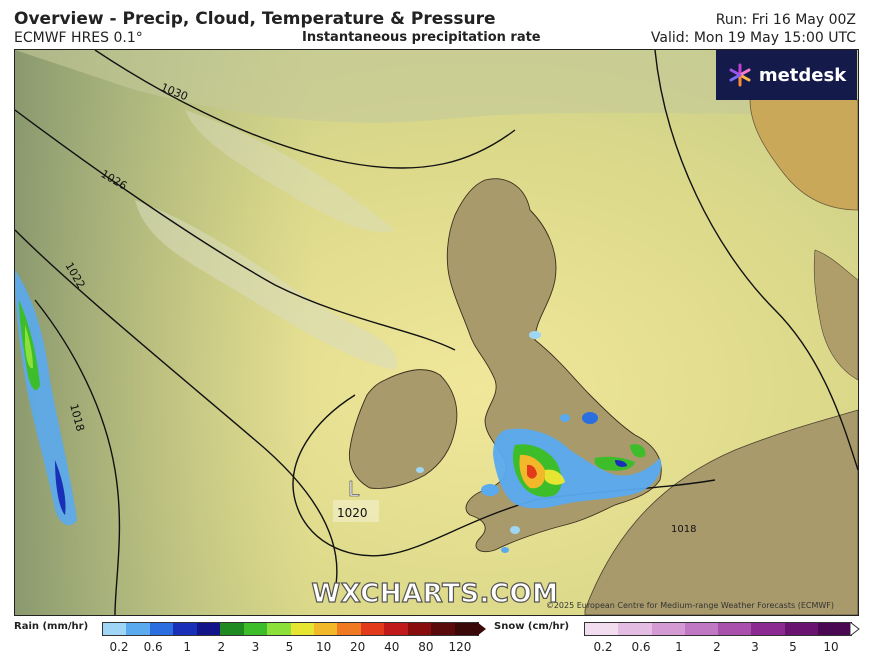 The image size is (870, 667). Describe the element at coordinates (153, 647) in the screenshot. I see `rain-tick-label: 0.6` at that location.